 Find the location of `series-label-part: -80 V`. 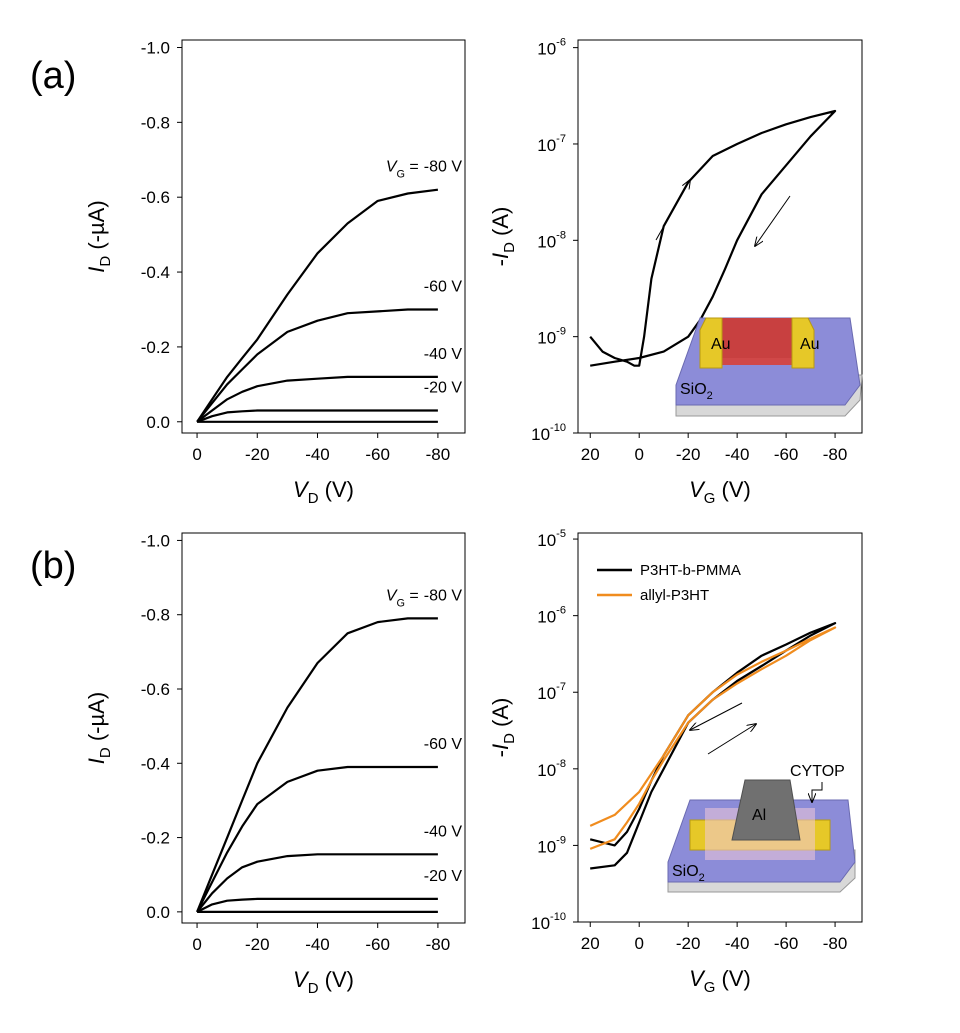

series-label-part: -80 V is located at coordinates (443, 167).